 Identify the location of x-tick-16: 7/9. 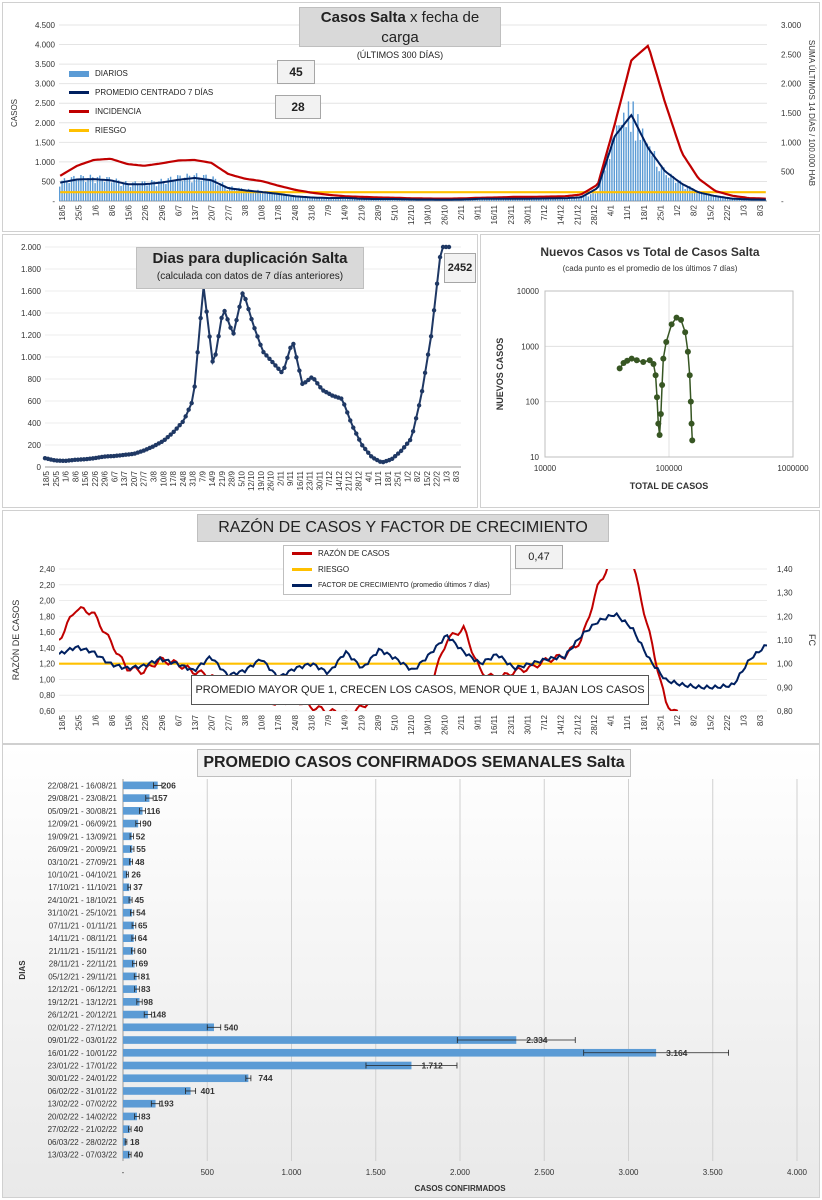
(328, 720).